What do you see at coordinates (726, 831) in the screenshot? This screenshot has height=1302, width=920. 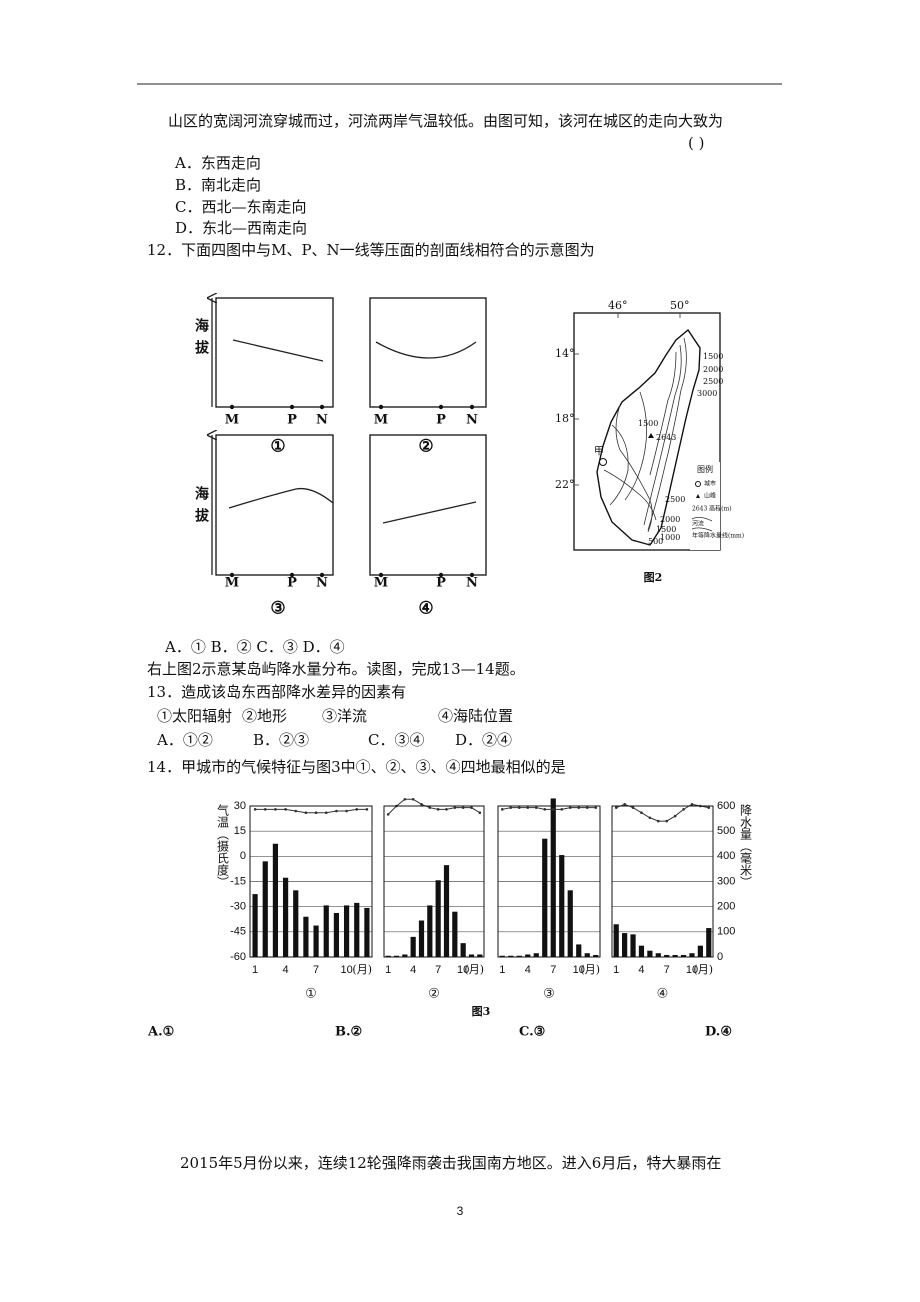 I see `y2-tick-label: 500` at bounding box center [726, 831].